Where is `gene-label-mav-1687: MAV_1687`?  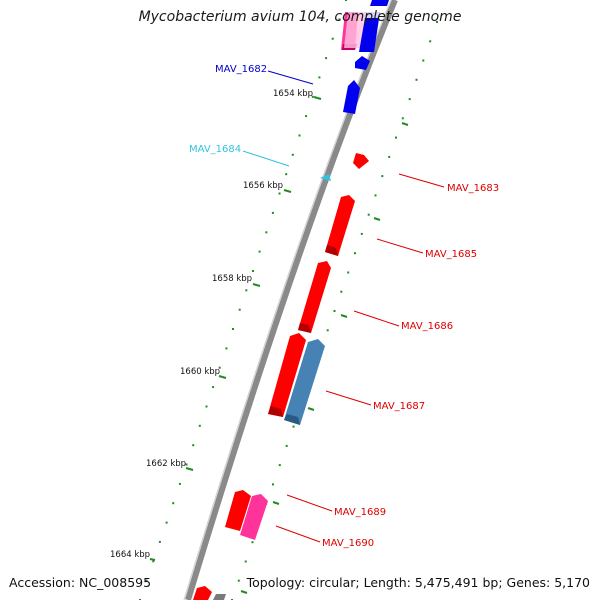 gene-label-mav-1687: MAV_1687 is located at coordinates (399, 406).